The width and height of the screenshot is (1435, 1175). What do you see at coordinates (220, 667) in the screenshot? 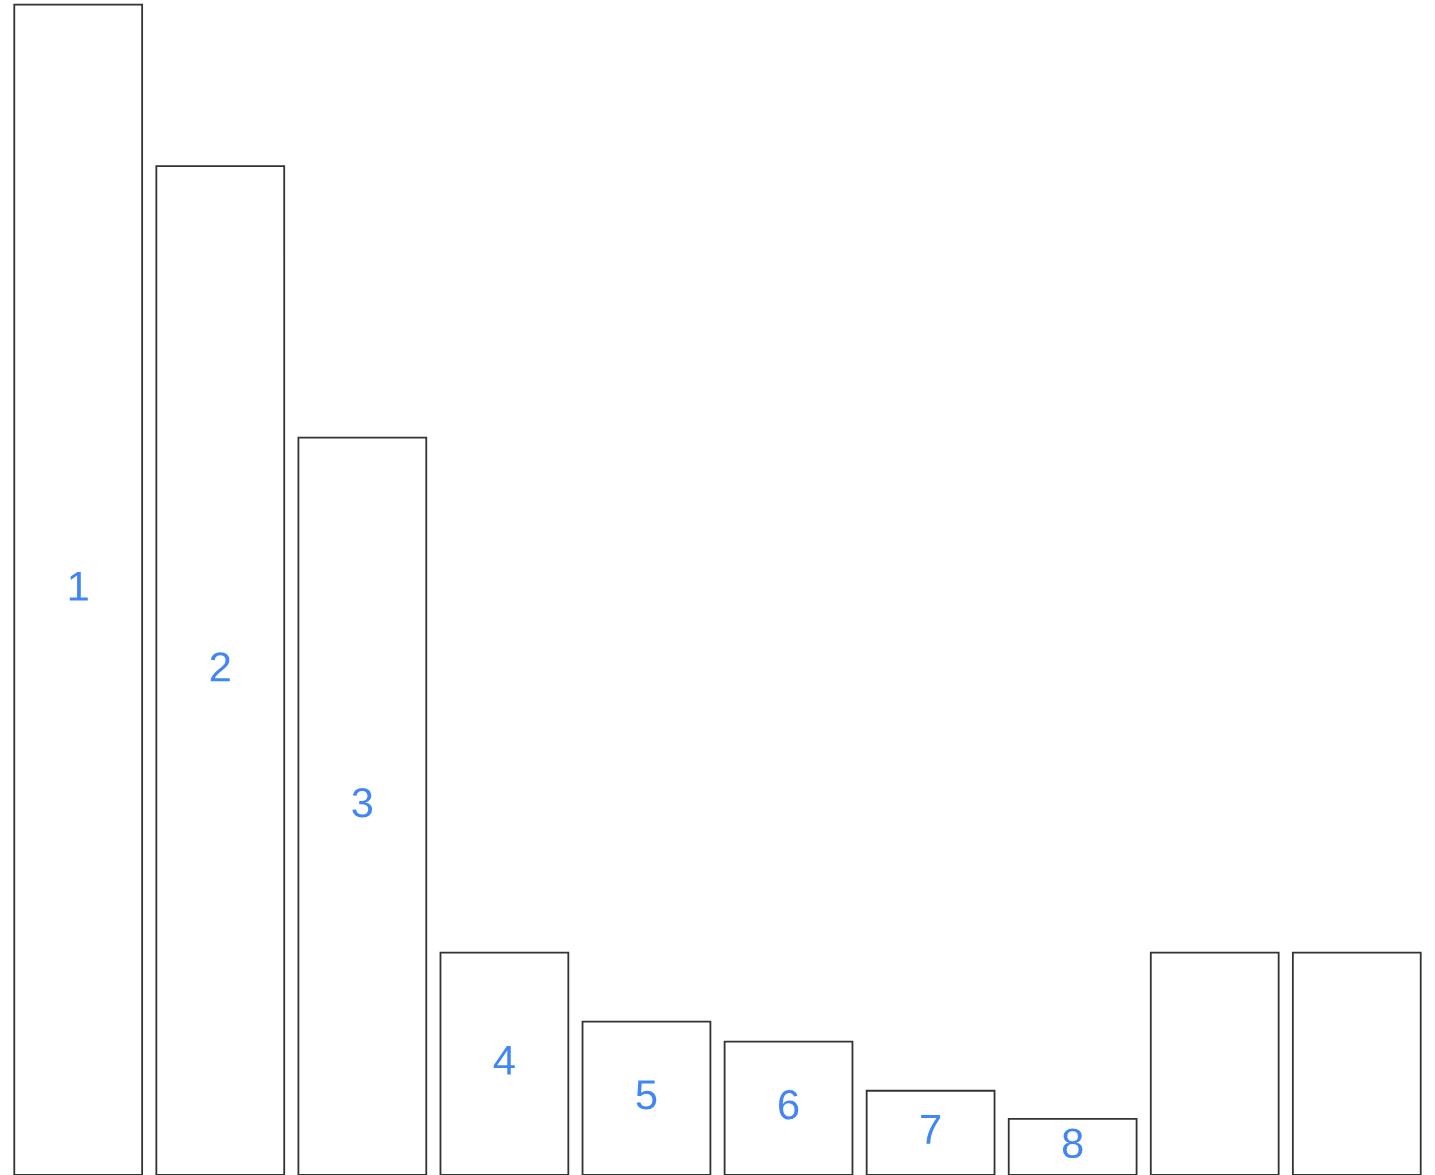
I see `x-tick-label: 2` at bounding box center [220, 667].